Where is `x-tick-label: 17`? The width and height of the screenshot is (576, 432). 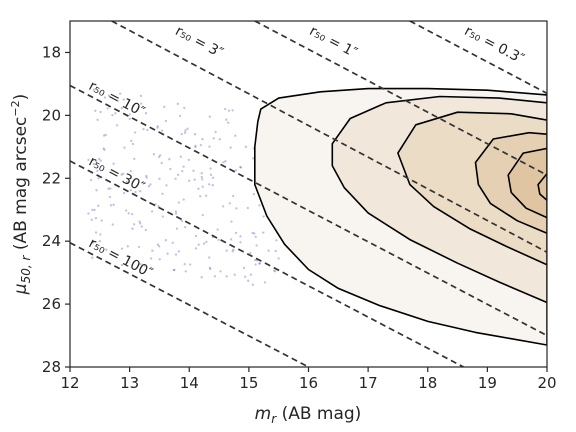
x-tick-label: 17 is located at coordinates (368, 383).